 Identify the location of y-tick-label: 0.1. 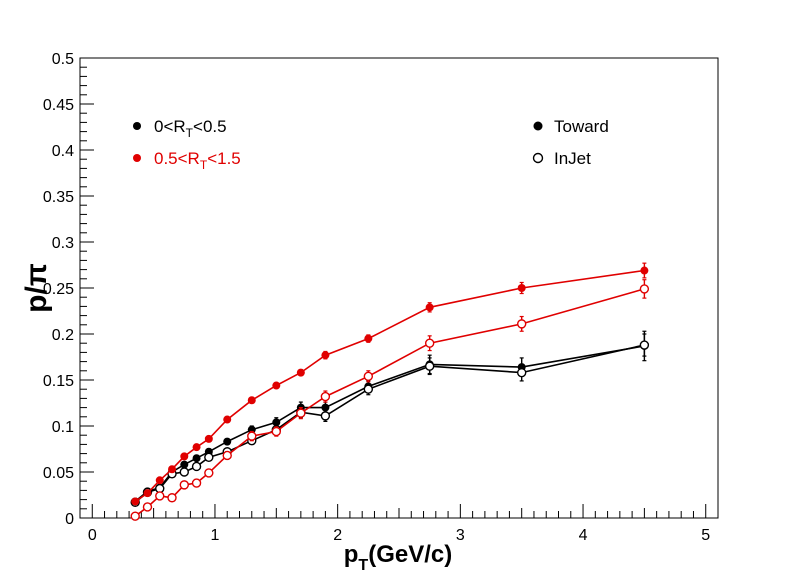
(63, 427).